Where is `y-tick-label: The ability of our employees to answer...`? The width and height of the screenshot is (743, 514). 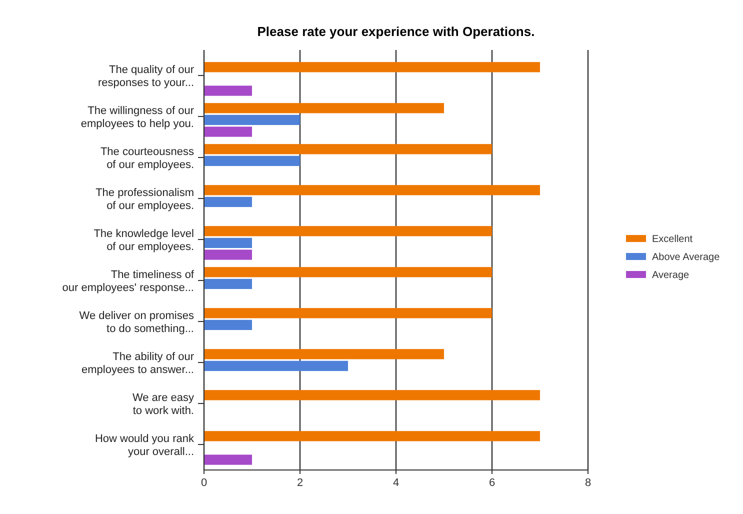 y-tick-label: The ability of our employees to answer... is located at coordinates (137, 363).